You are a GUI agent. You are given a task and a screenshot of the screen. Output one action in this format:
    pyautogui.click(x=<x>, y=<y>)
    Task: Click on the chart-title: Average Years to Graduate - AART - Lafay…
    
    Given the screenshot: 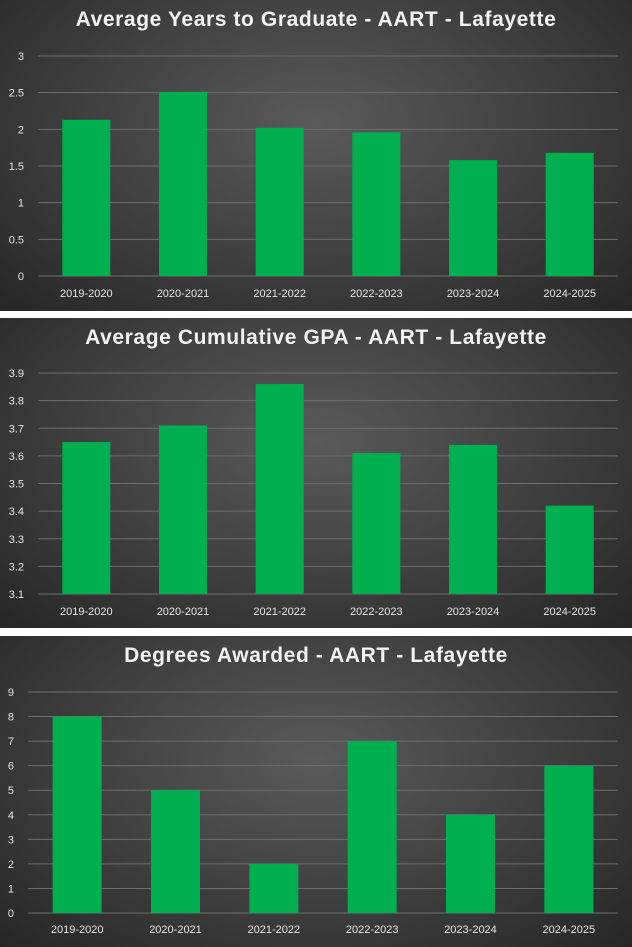 What is the action you would take?
    pyautogui.click(x=316, y=19)
    